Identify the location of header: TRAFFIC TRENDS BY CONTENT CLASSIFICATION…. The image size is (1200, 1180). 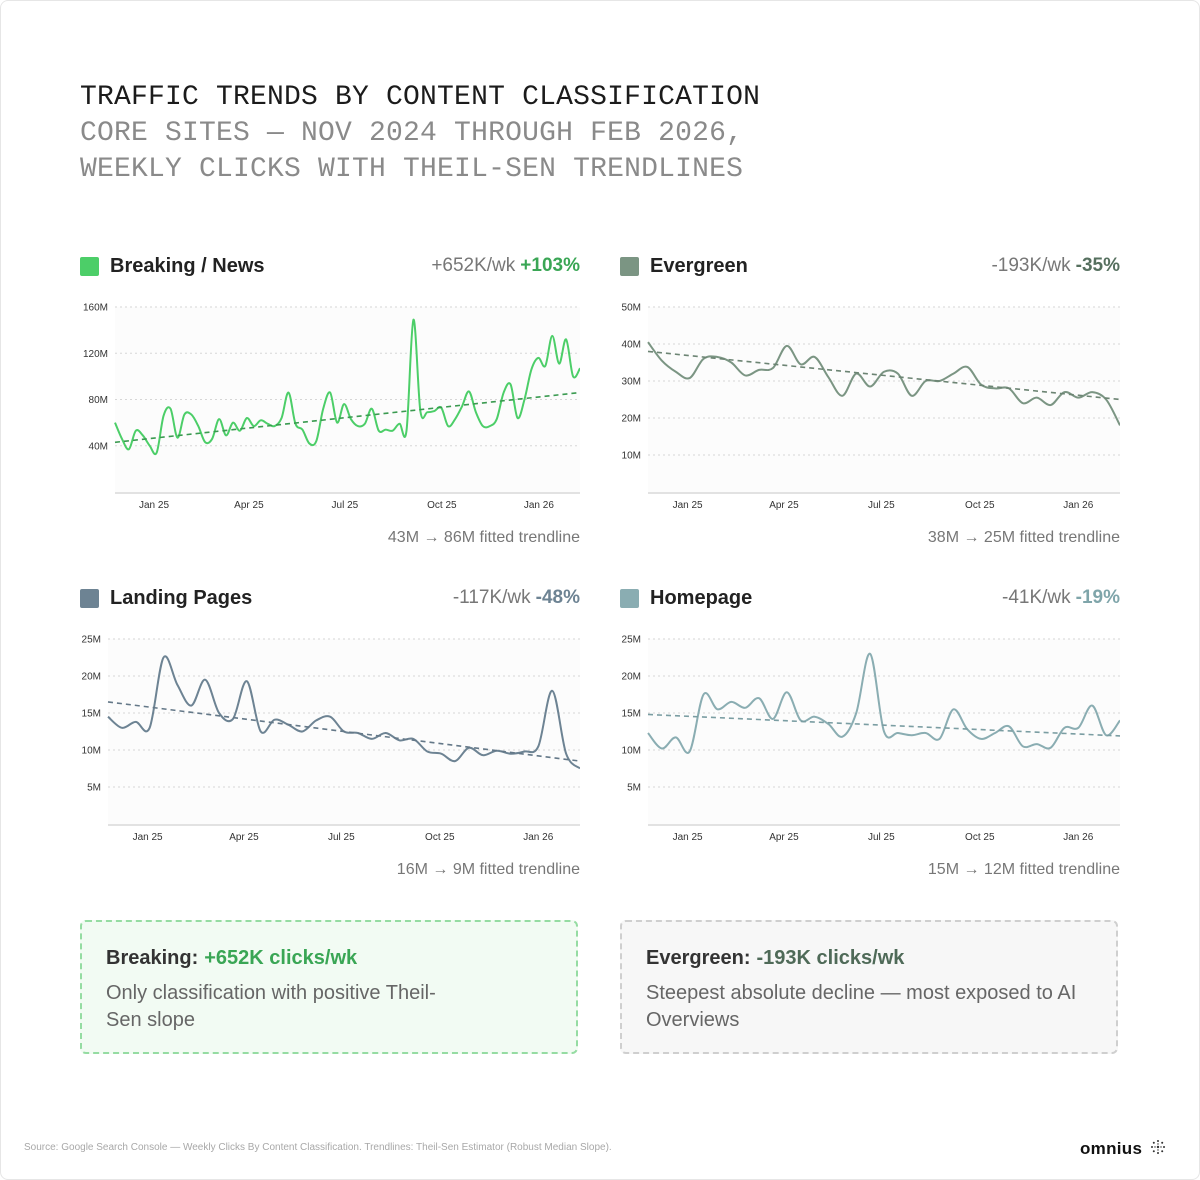
(420, 134).